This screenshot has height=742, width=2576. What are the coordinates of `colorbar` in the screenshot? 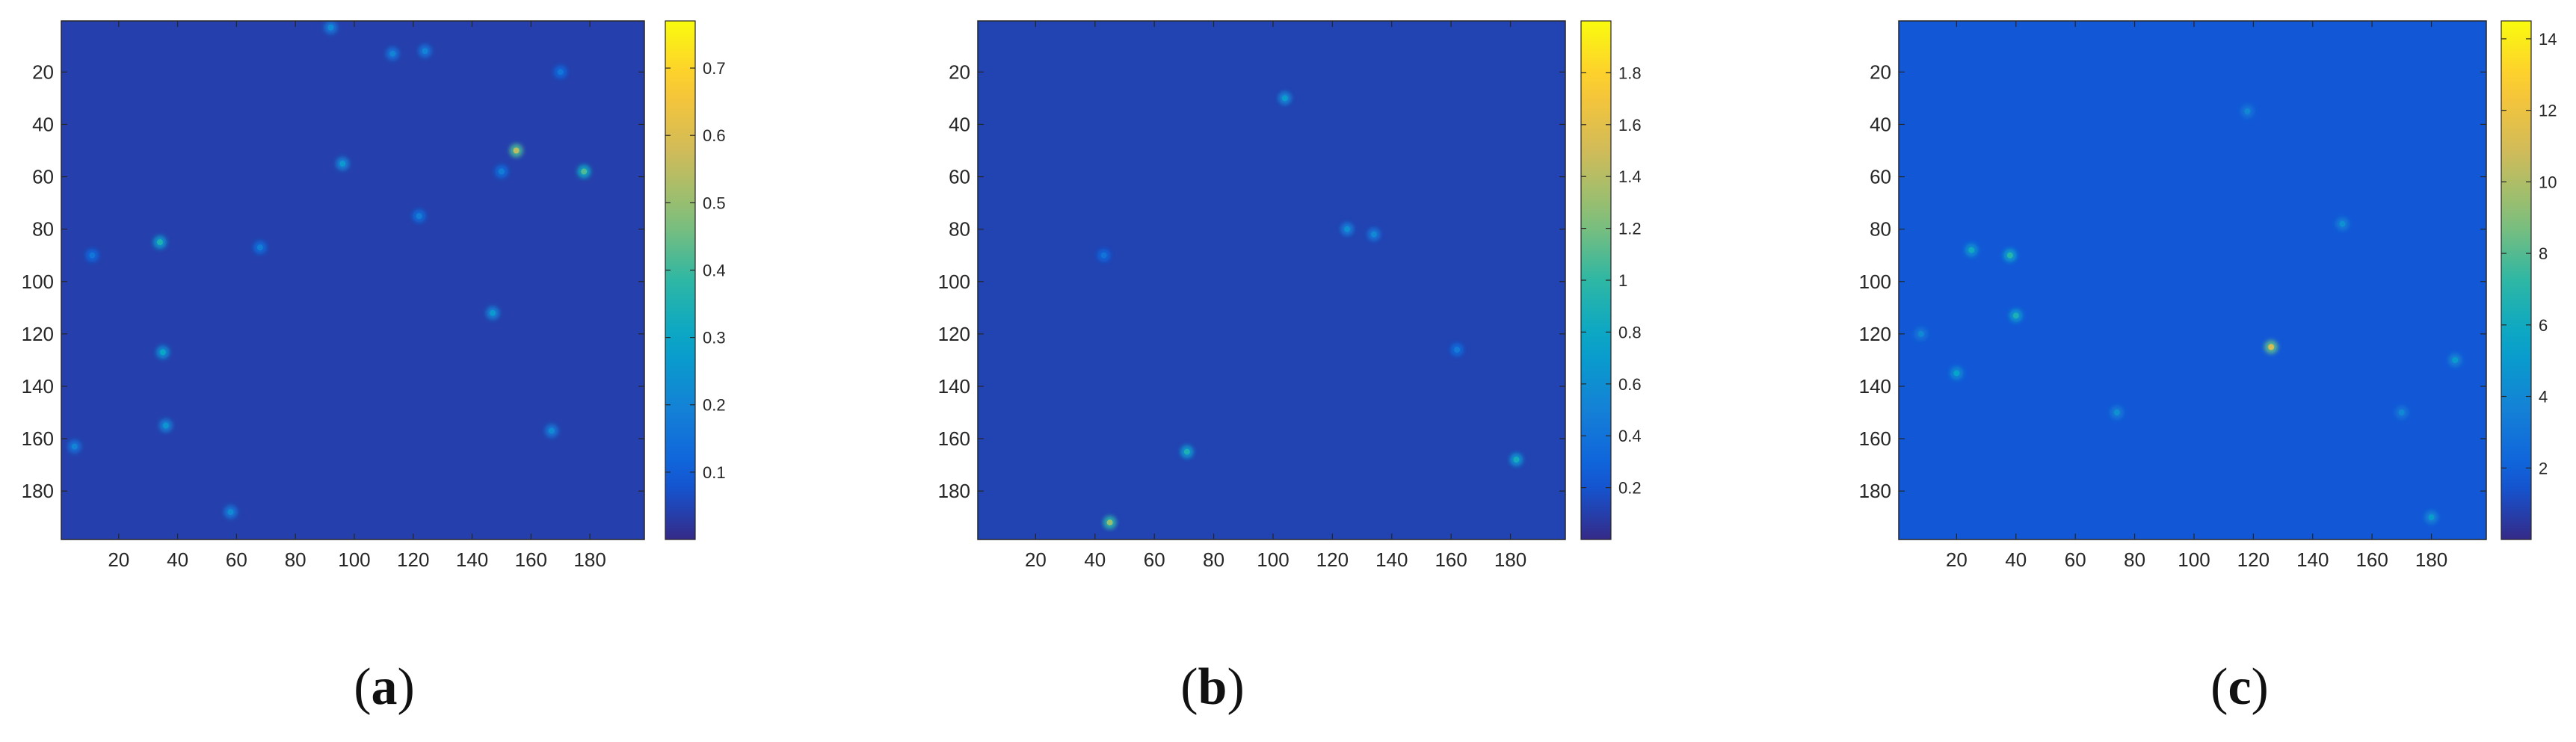 It's located at (2516, 280).